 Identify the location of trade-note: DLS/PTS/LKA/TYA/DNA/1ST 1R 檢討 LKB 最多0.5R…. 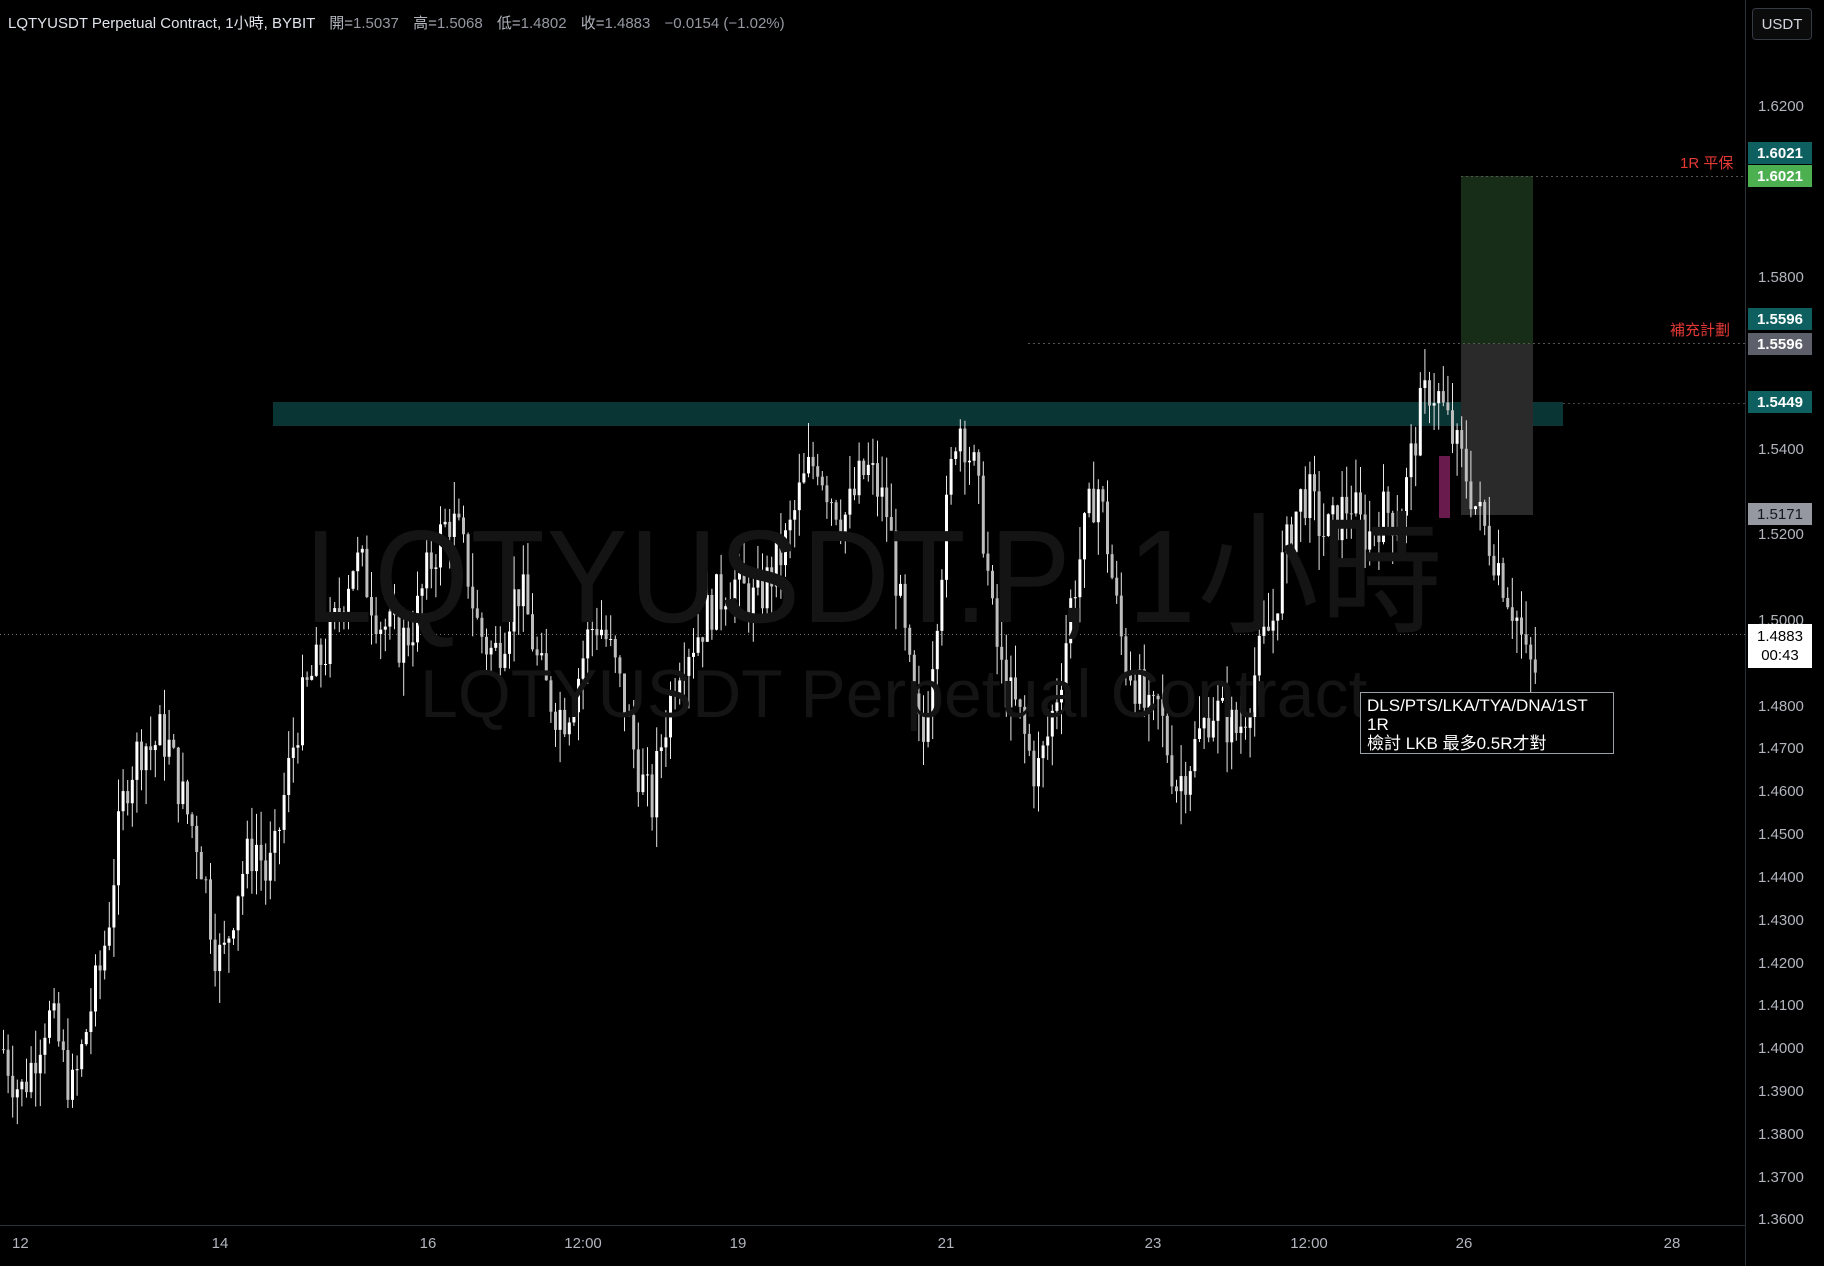
(1487, 723).